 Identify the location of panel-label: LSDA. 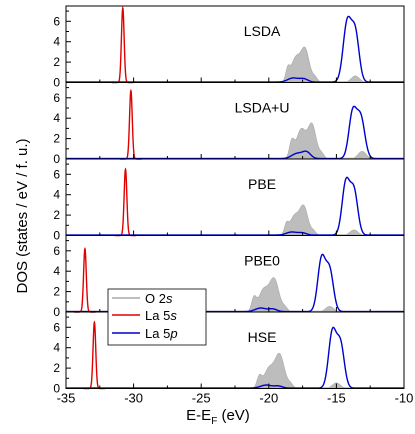
(262, 31).